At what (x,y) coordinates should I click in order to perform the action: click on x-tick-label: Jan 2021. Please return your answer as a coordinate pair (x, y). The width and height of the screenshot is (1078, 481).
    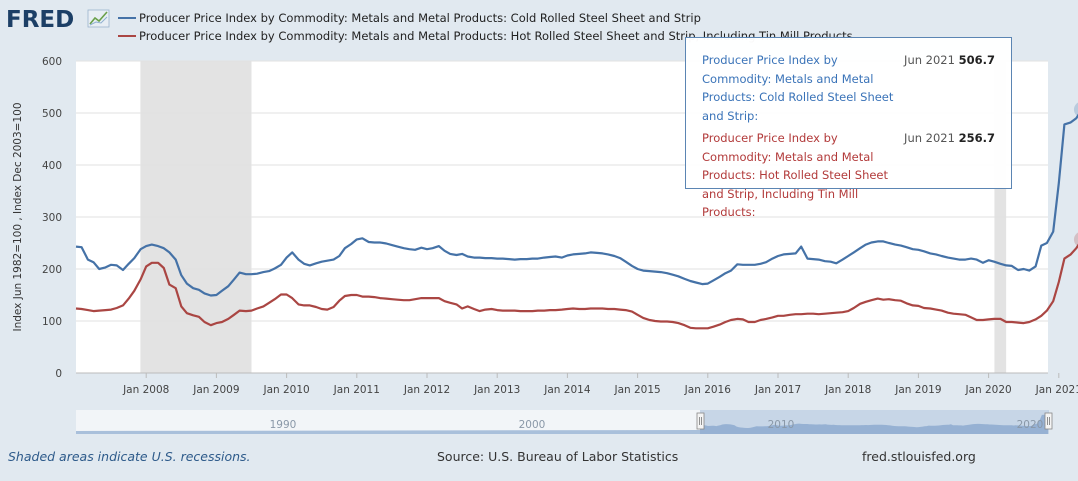
    Looking at the image, I should click on (1056, 390).